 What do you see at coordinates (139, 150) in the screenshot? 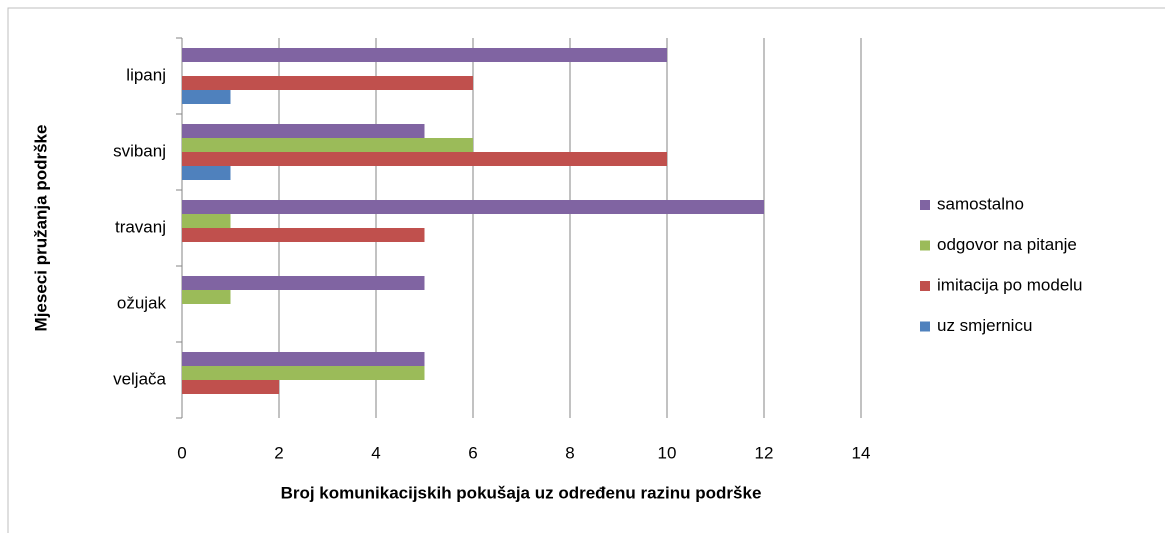
I see `y-tick-label: svibanj` at bounding box center [139, 150].